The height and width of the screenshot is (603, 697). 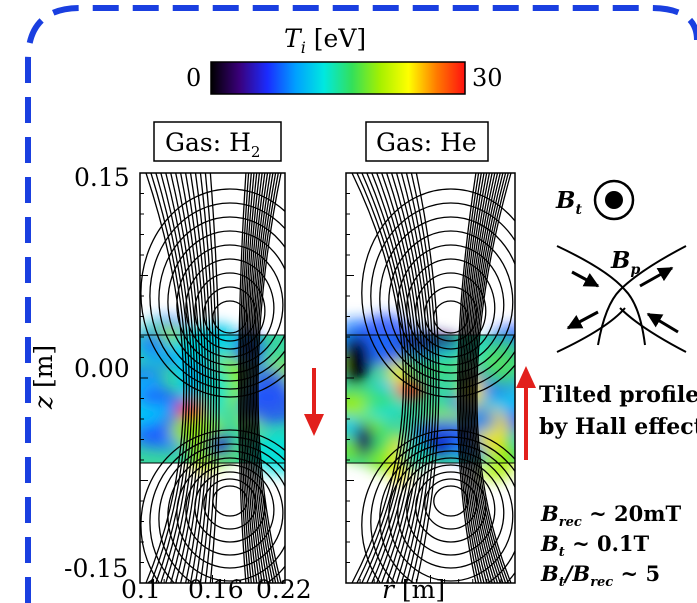 What do you see at coordinates (216, 589) in the screenshot?
I see `x-tick-2: 0.16` at bounding box center [216, 589].